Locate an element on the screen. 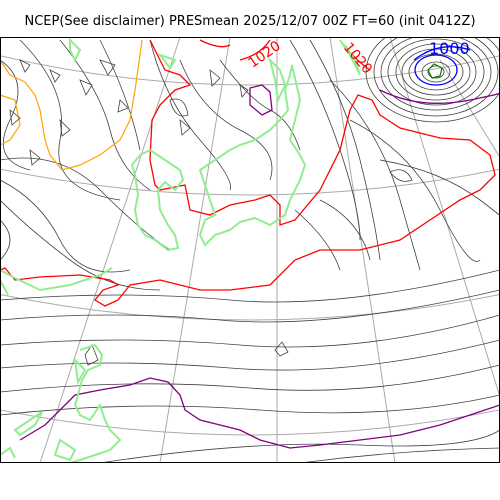 This screenshot has height=500, width=500. coastline-west is located at coordinates (56, 279).